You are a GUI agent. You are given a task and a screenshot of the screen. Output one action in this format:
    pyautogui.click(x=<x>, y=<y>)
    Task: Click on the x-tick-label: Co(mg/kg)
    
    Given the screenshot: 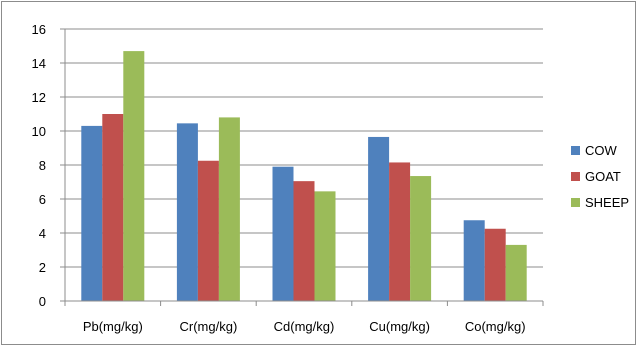 What is the action you would take?
    pyautogui.click(x=495, y=326)
    